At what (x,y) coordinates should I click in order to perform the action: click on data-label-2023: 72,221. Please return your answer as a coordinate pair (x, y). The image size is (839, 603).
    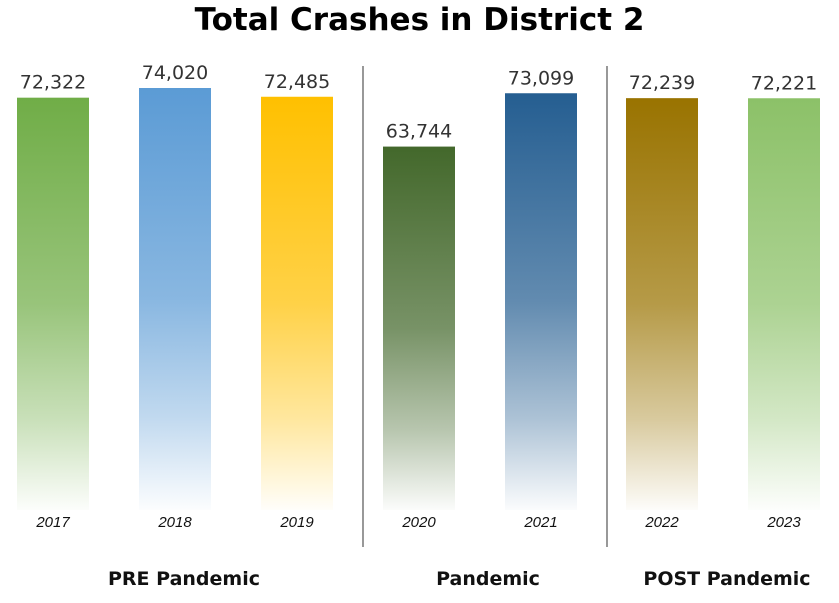
    Looking at the image, I should click on (784, 83).